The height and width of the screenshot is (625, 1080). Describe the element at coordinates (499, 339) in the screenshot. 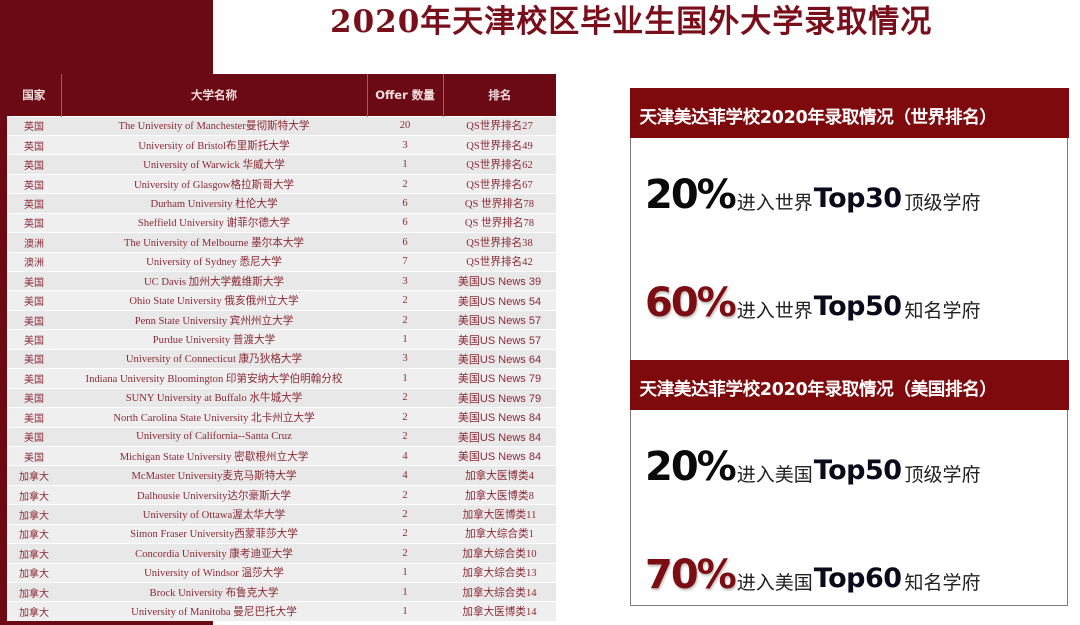

I see `cell-rank: 美国US News 57` at that location.